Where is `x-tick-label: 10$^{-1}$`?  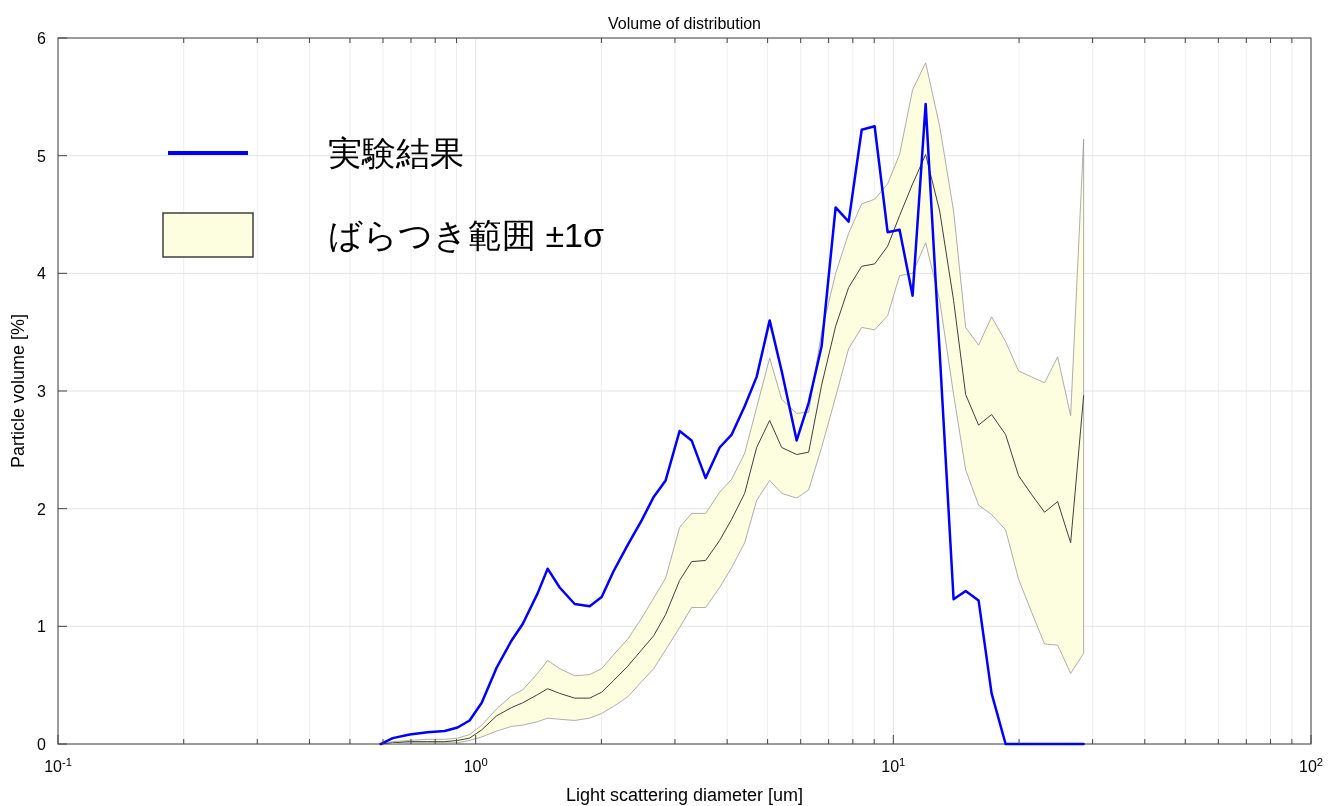 x-tick-label: 10$^{-1}$ is located at coordinates (58, 765).